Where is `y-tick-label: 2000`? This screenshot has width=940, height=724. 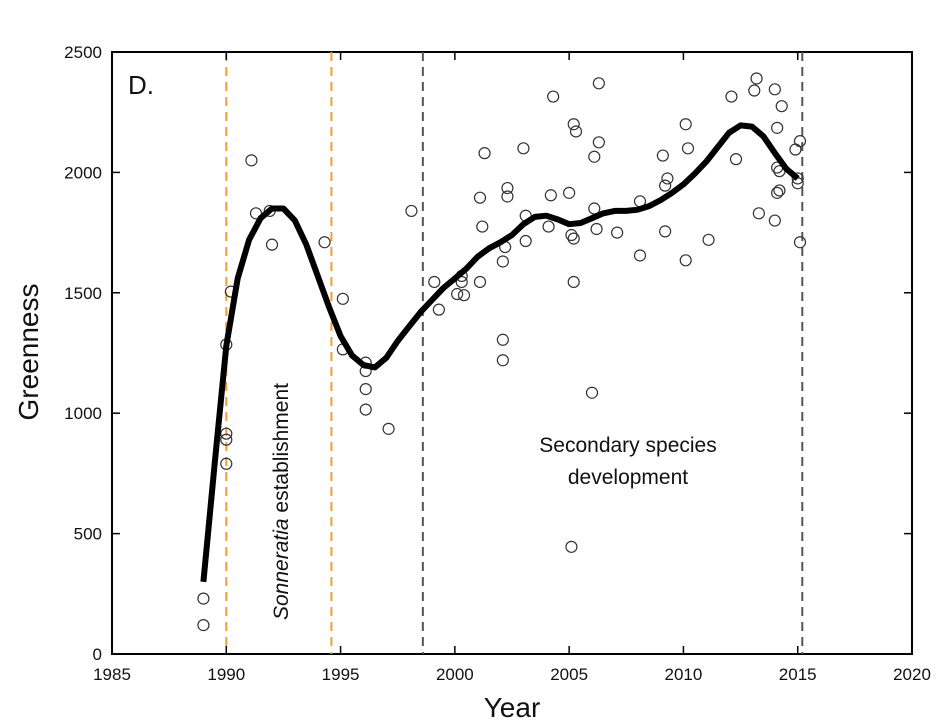
y-tick-label: 2000 is located at coordinates (83, 172).